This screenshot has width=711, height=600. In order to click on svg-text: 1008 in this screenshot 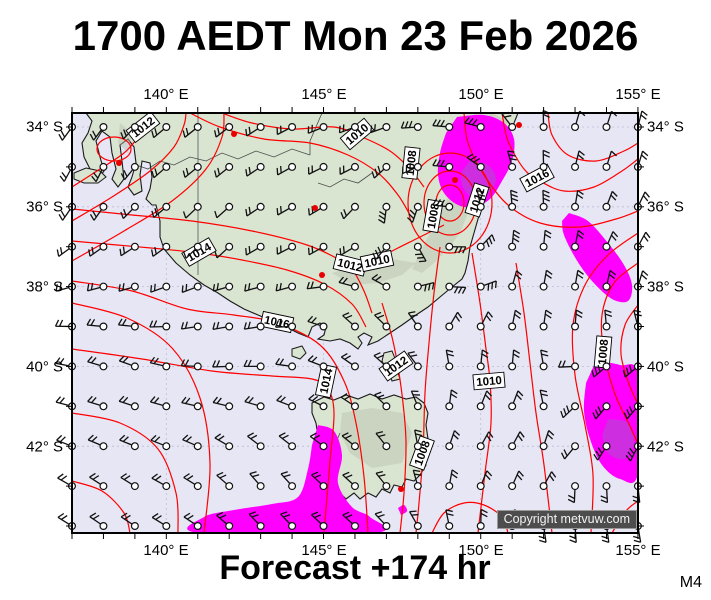, I will do `click(434, 216)`.